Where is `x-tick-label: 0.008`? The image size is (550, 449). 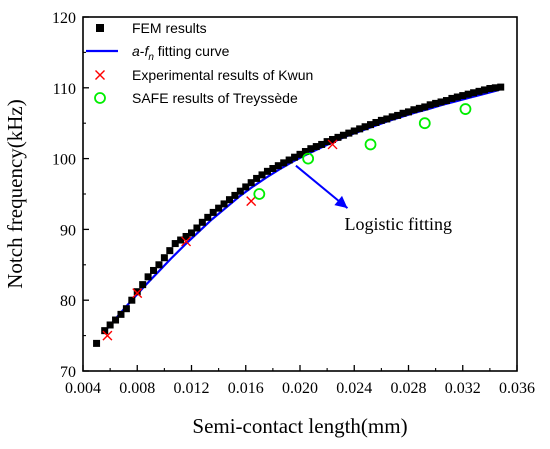 x-tick-label: 0.008 is located at coordinates (137, 388).